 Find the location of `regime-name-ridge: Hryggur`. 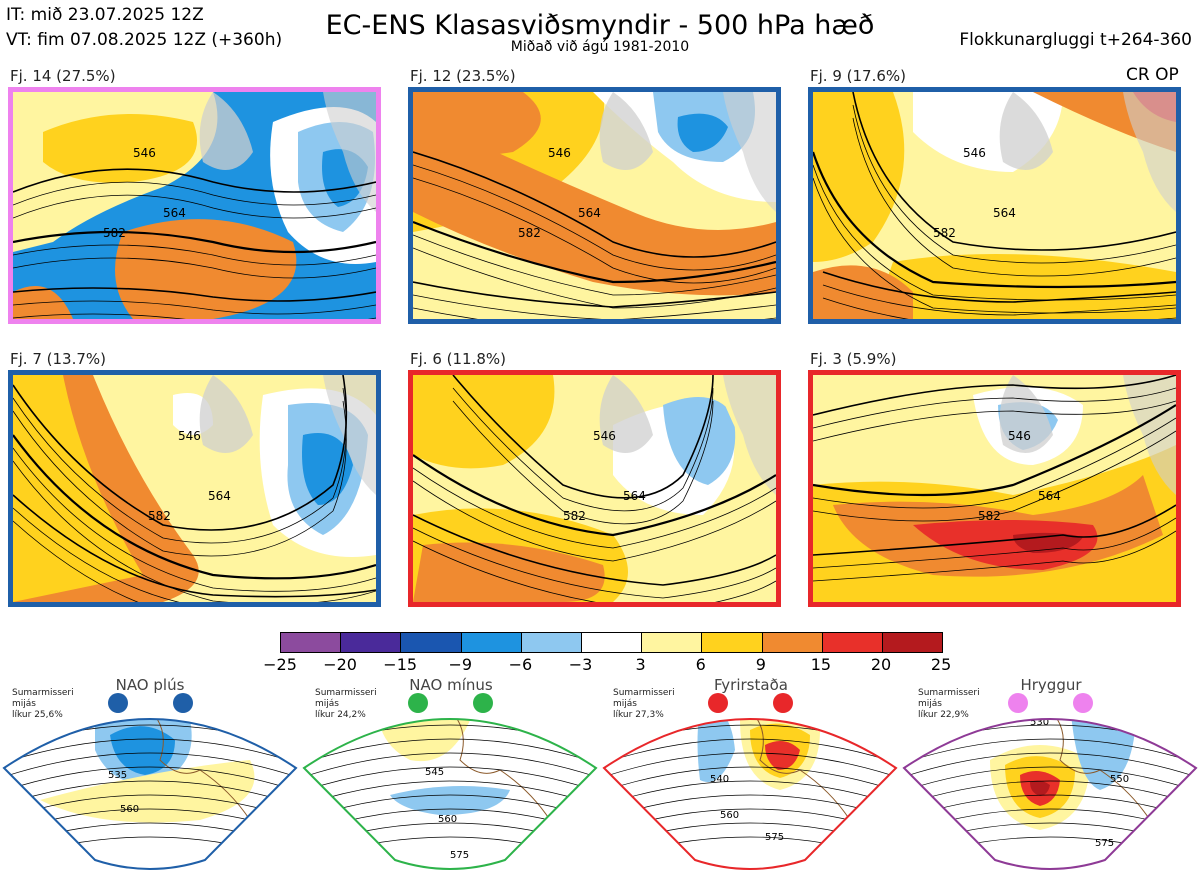

regime-name-ridge: Hryggur is located at coordinates (1051, 685).